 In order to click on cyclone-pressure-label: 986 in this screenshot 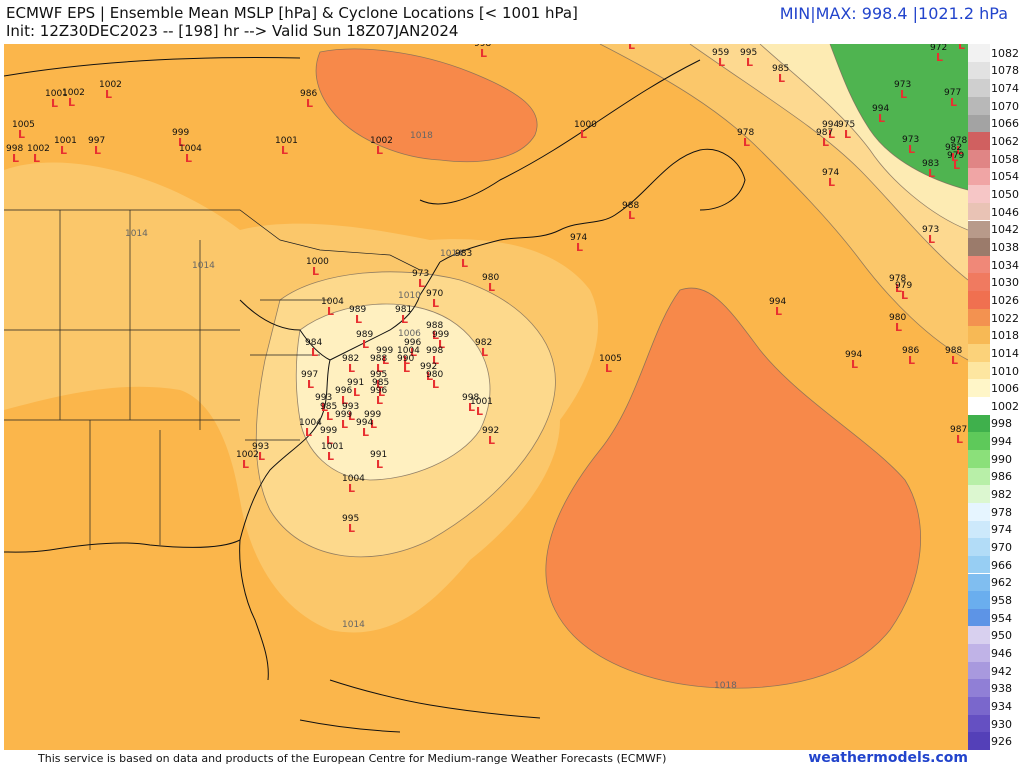, I will do `click(308, 94)`.